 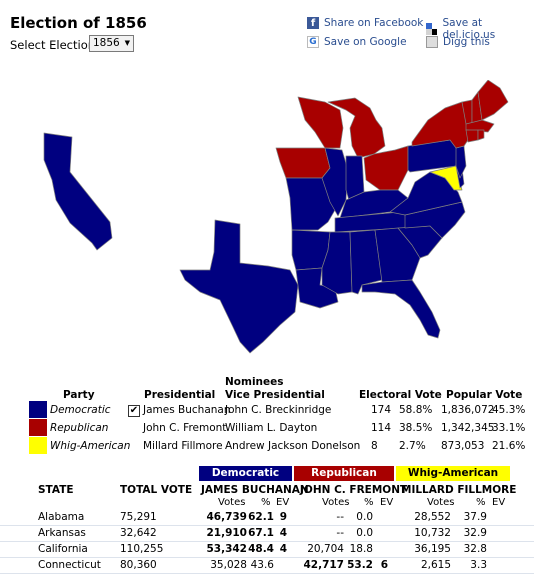 I want to click on page-title: Election of 1856, so click(x=78, y=23).